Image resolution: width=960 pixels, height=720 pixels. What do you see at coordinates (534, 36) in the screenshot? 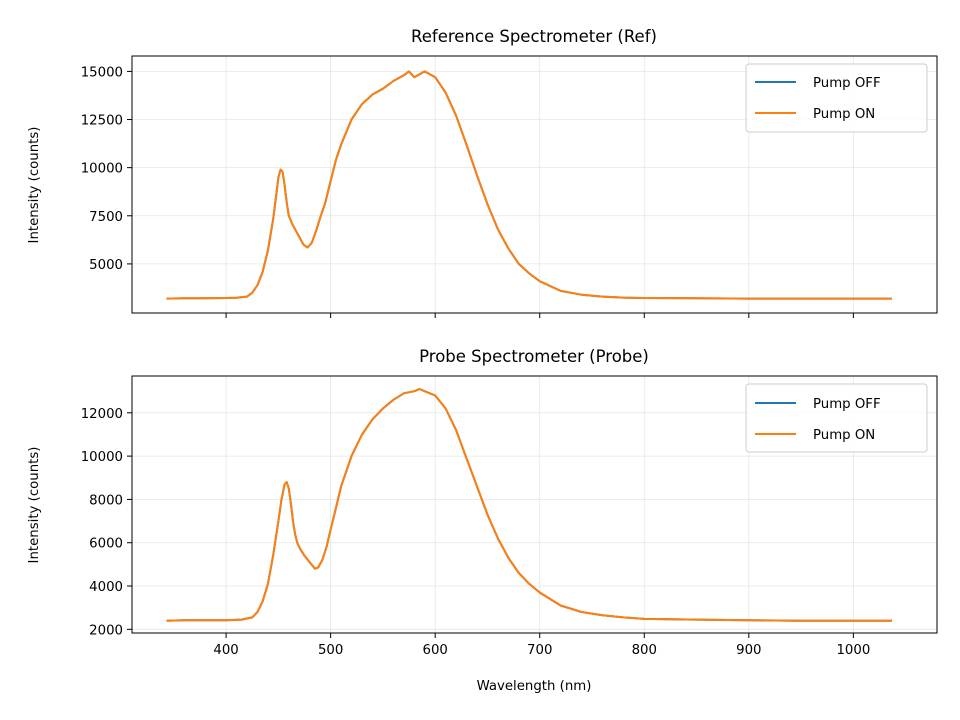
I see `reference-title: Reference Spectrometer (Ref)` at bounding box center [534, 36].